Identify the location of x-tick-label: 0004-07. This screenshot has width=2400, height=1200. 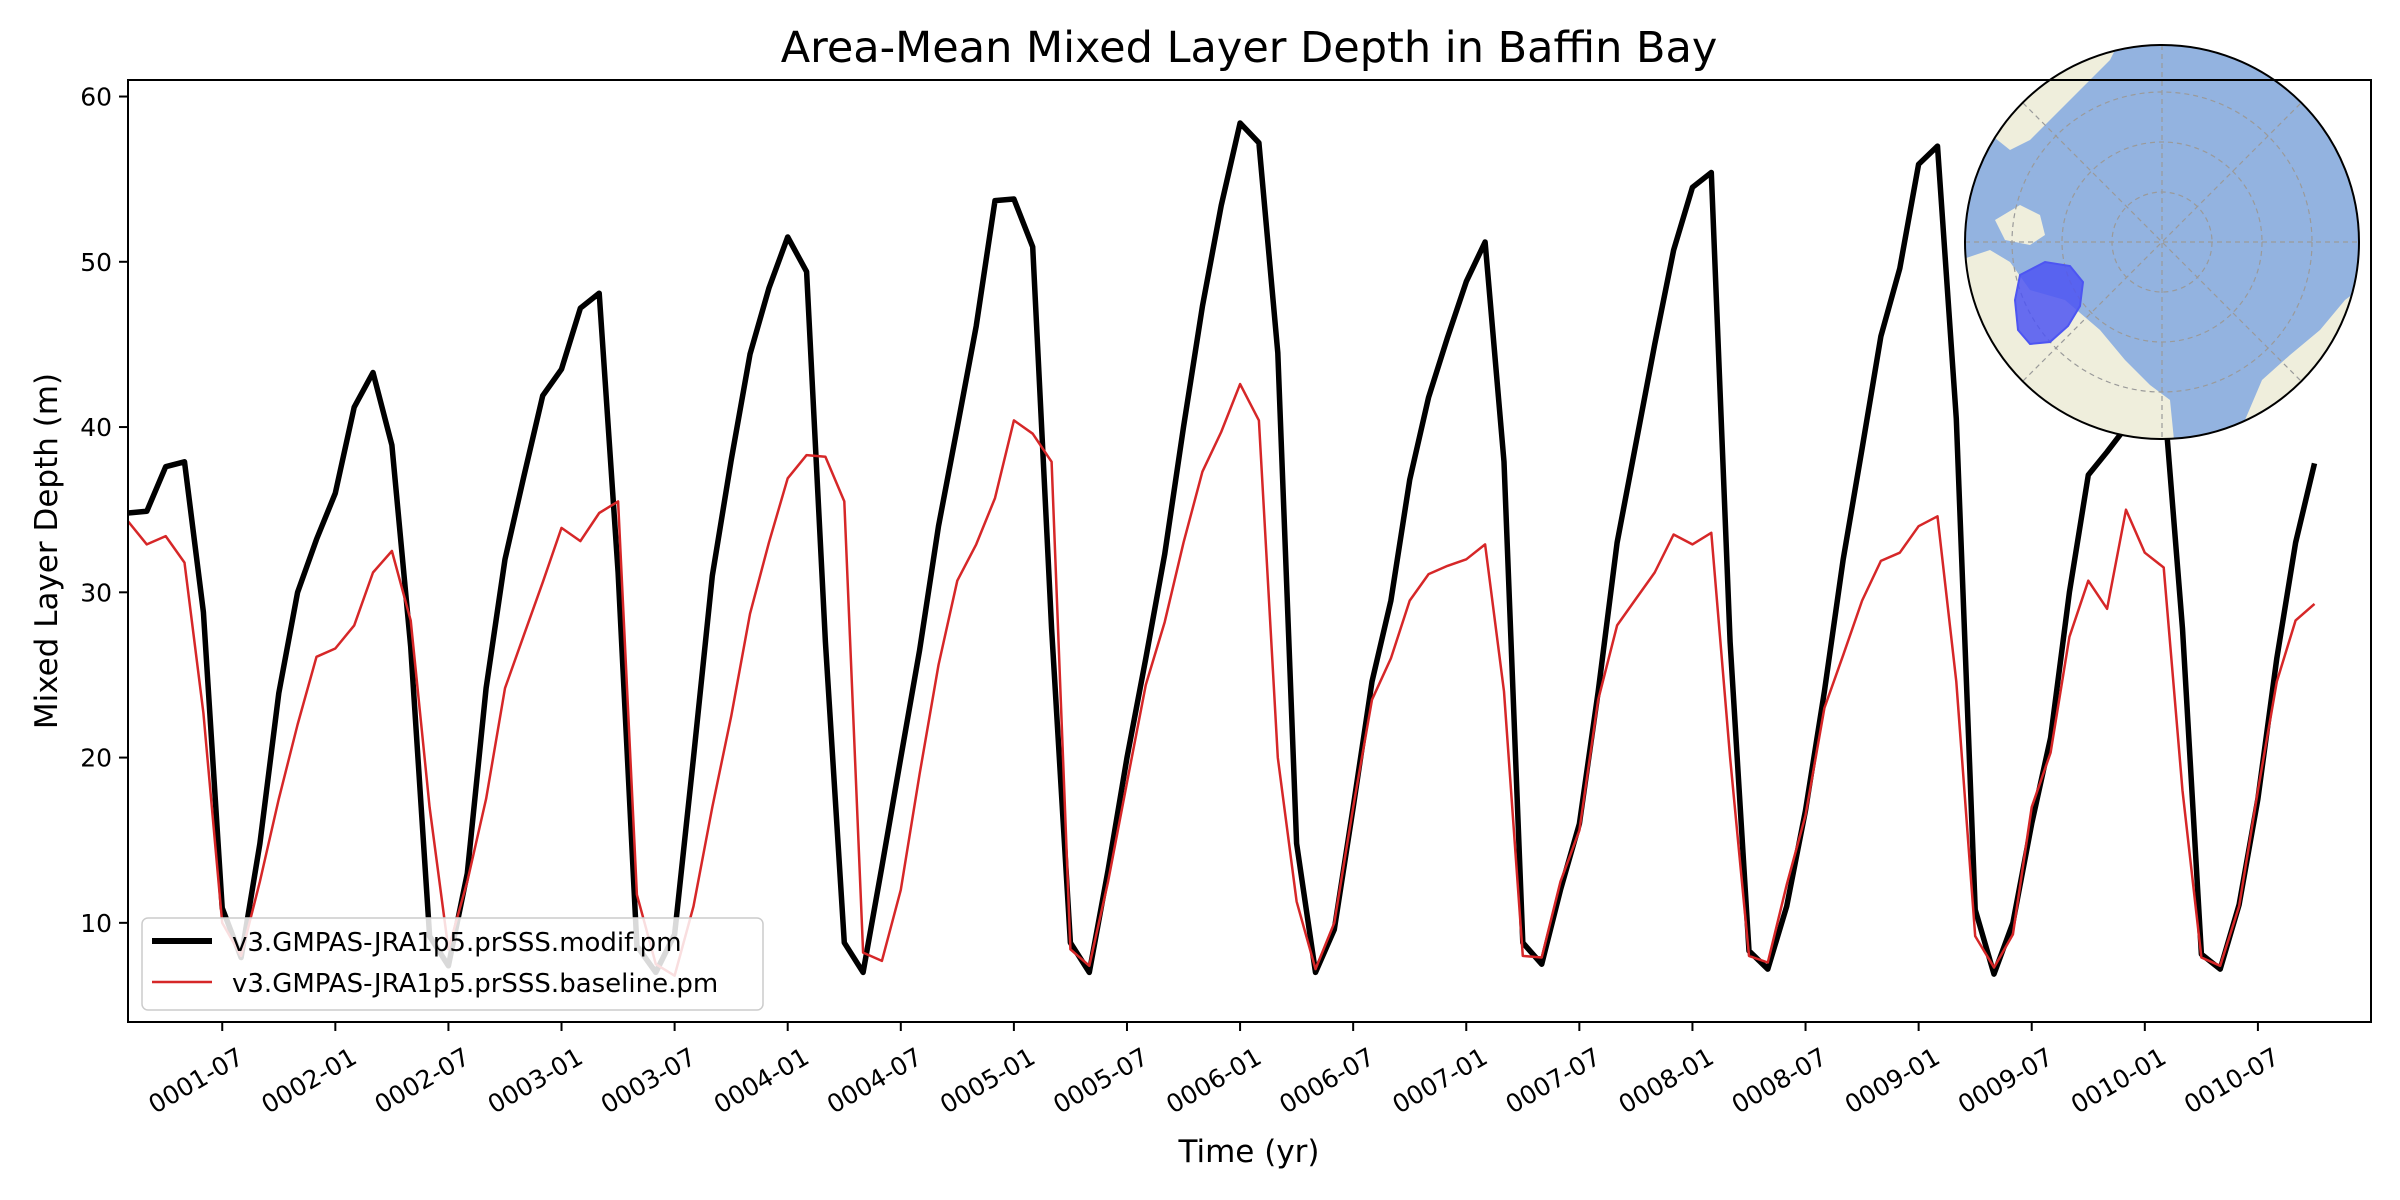
(874, 1080).